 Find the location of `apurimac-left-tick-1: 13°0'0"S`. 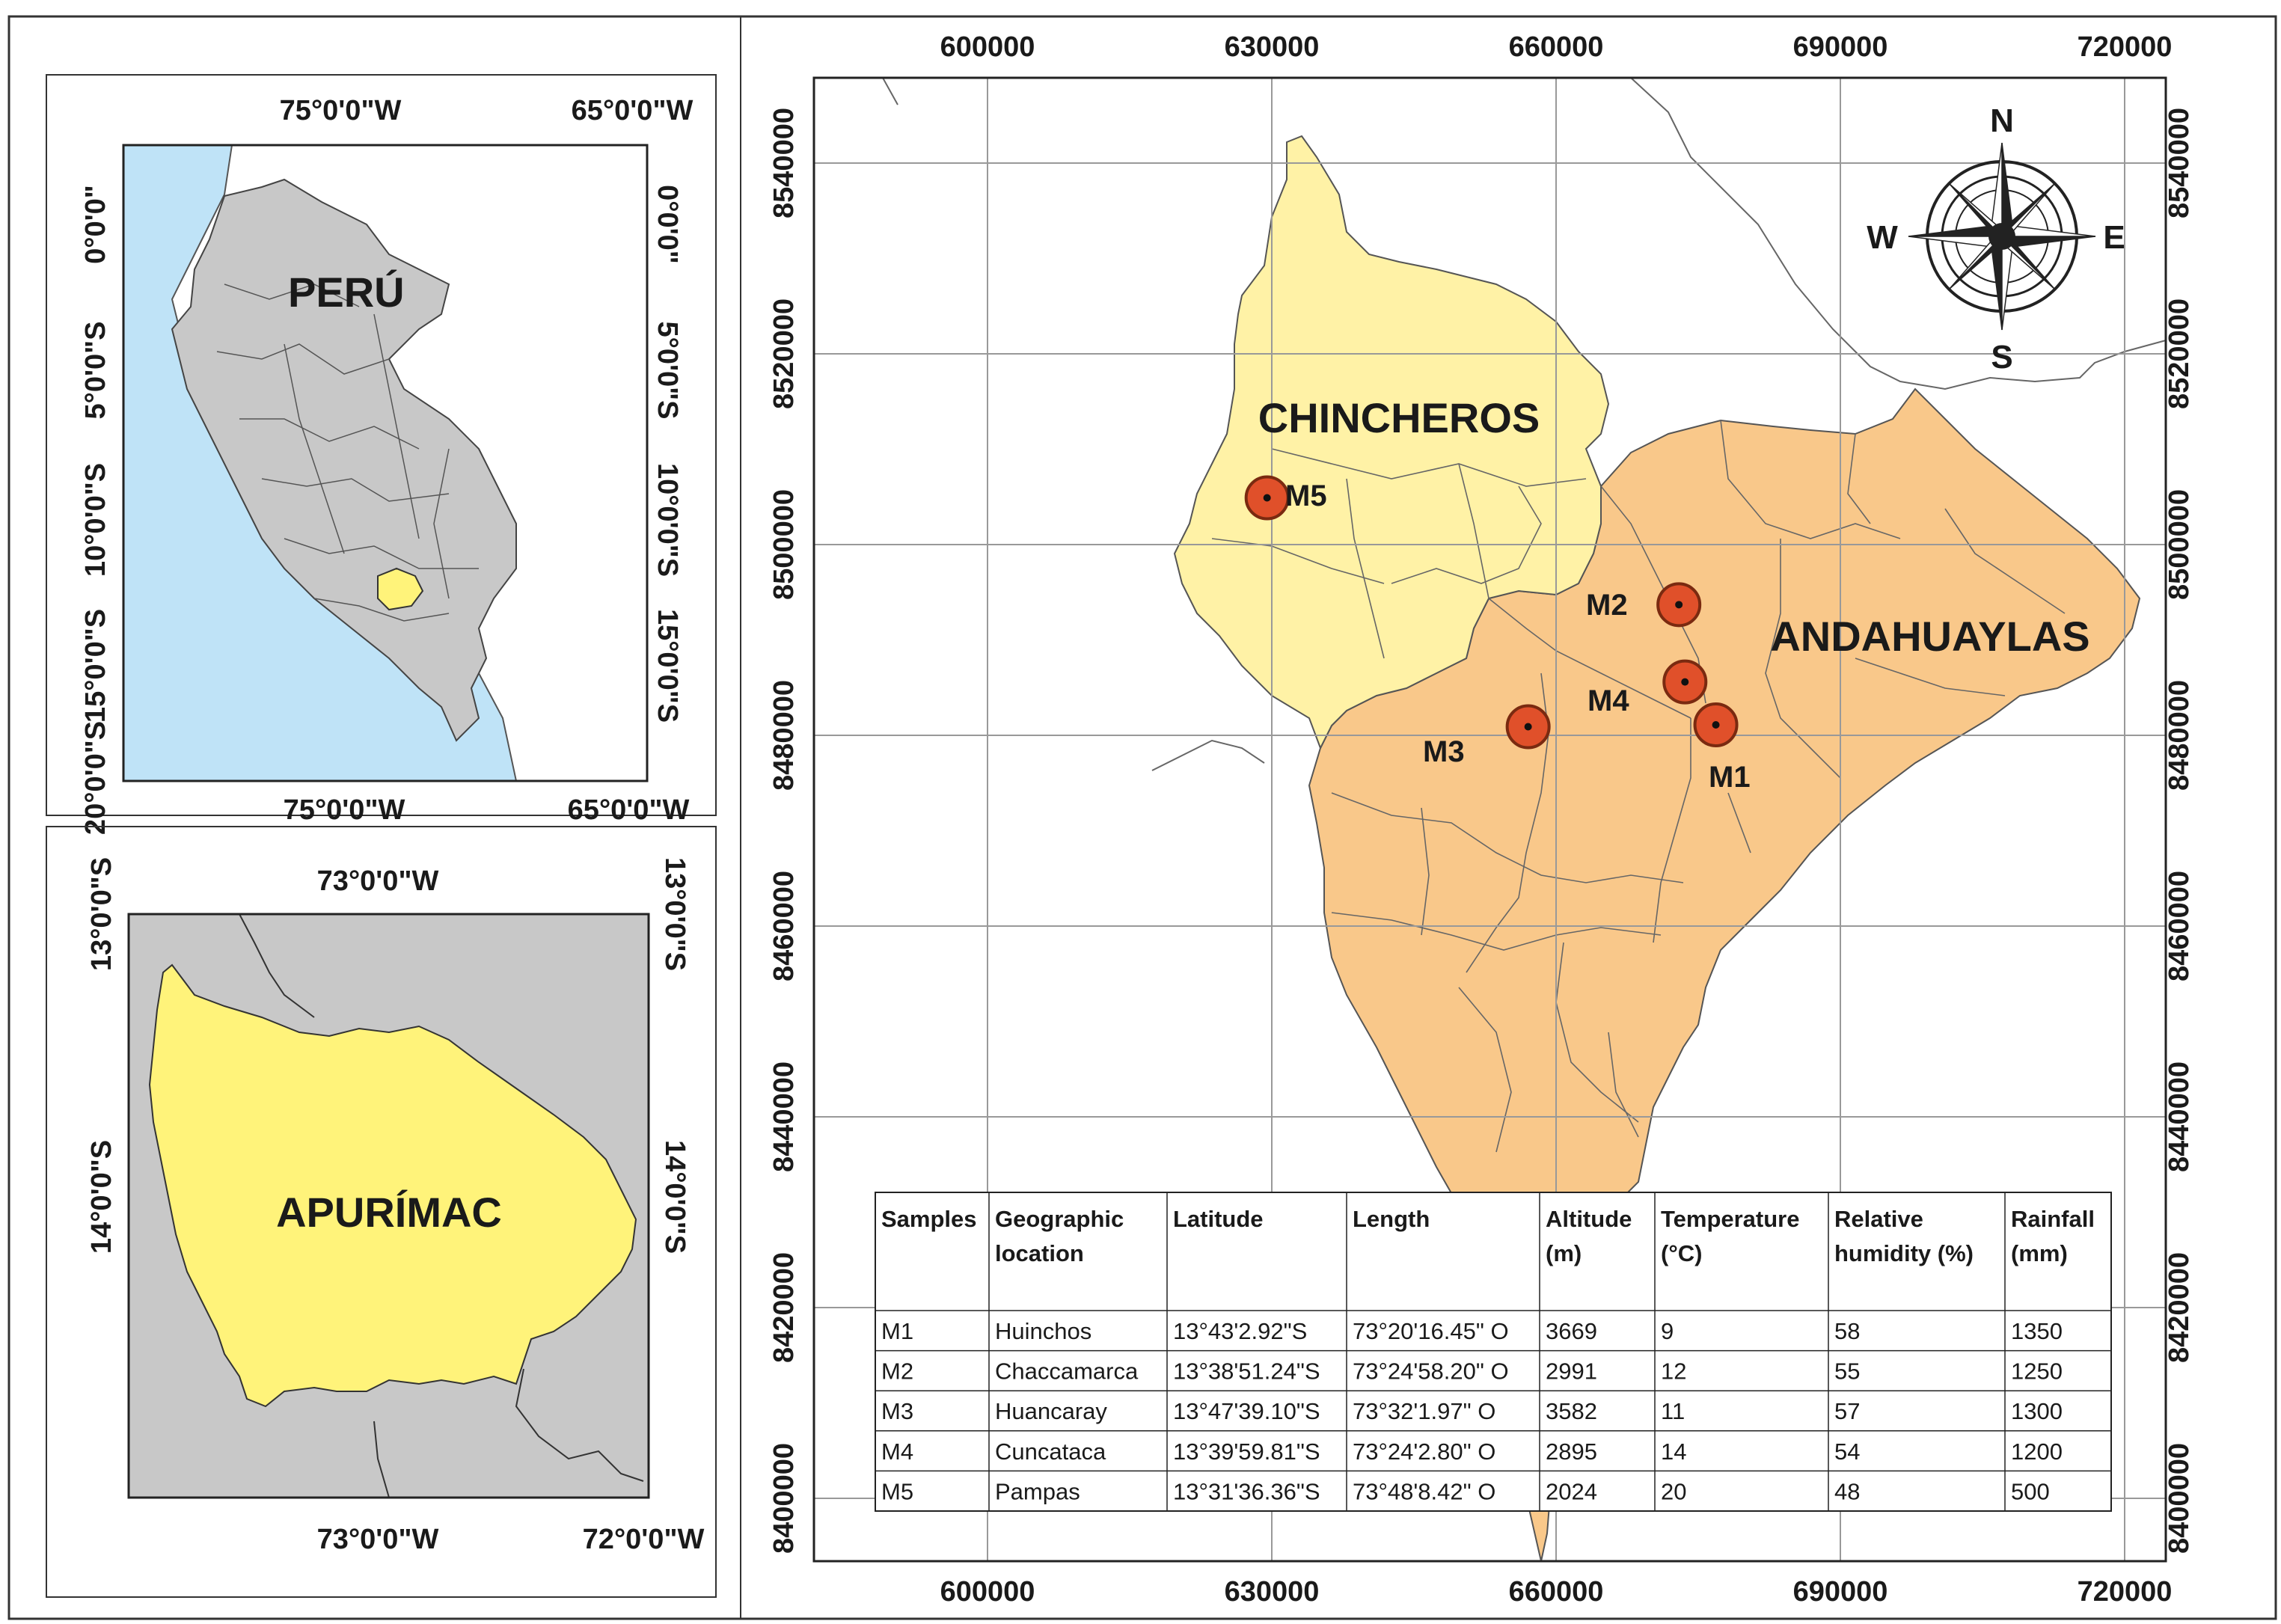

apurimac-left-tick-1: 13°0'0"S is located at coordinates (101, 914).